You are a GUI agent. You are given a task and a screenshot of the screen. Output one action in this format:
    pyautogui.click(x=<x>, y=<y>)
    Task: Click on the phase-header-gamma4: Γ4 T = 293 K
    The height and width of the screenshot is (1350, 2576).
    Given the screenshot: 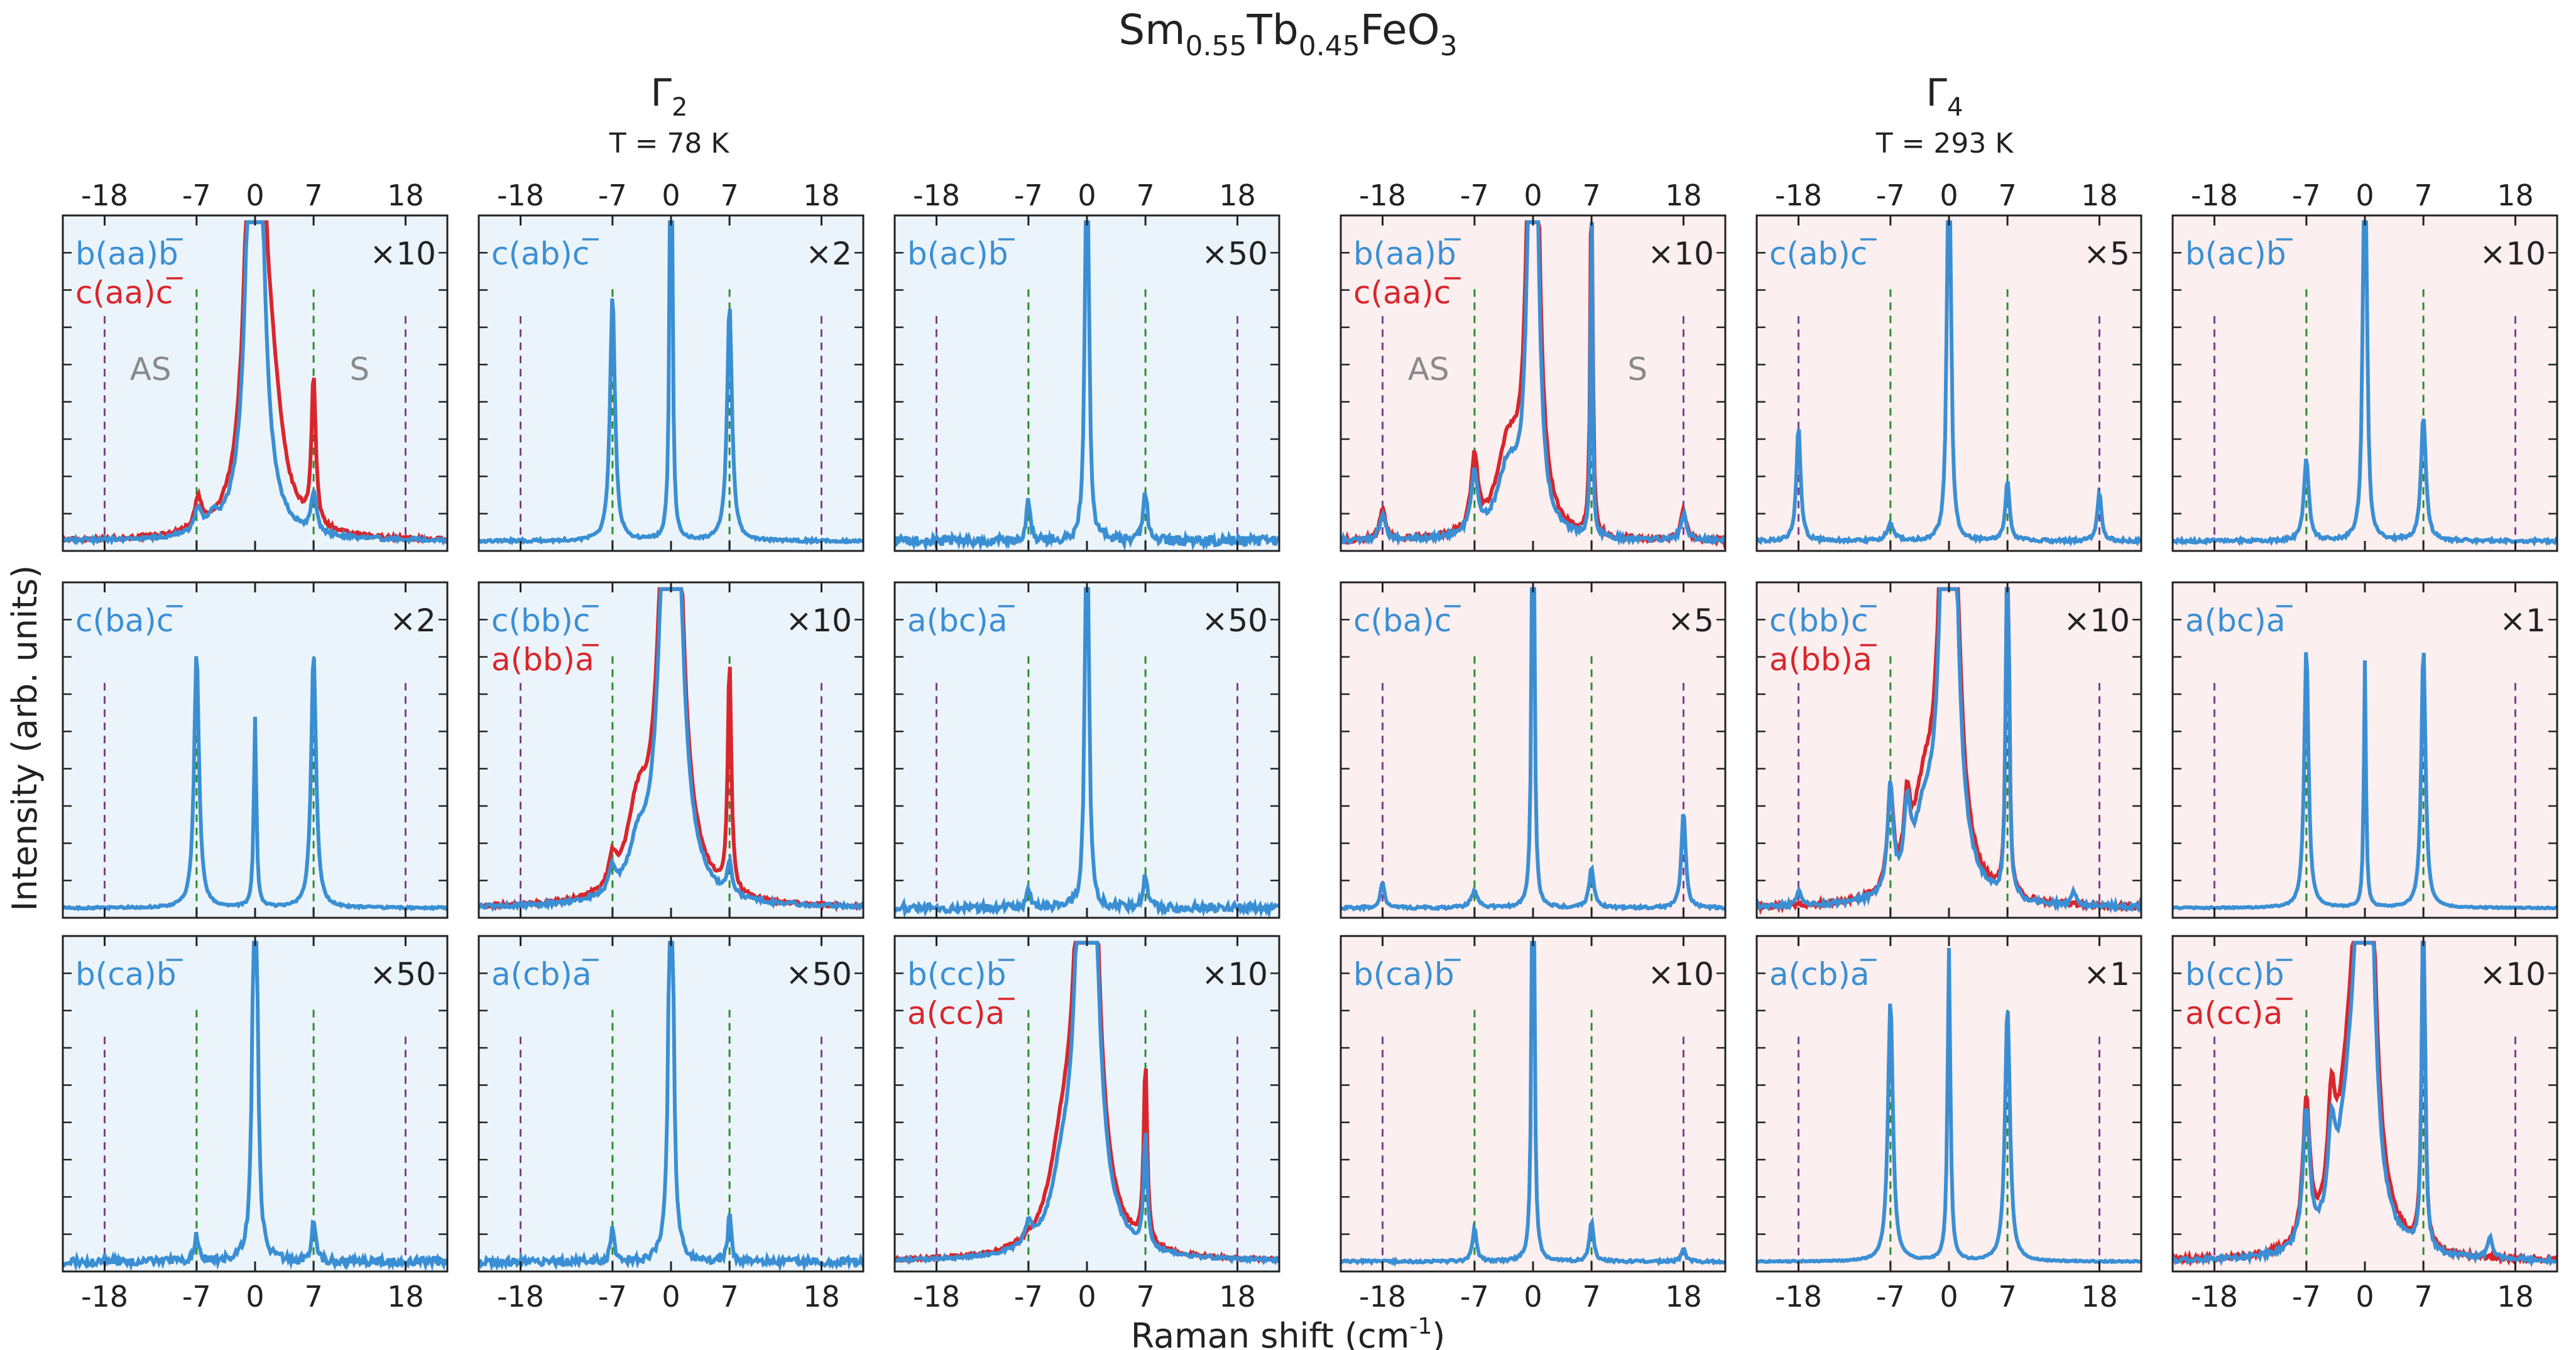 What is the action you would take?
    pyautogui.click(x=1945, y=115)
    